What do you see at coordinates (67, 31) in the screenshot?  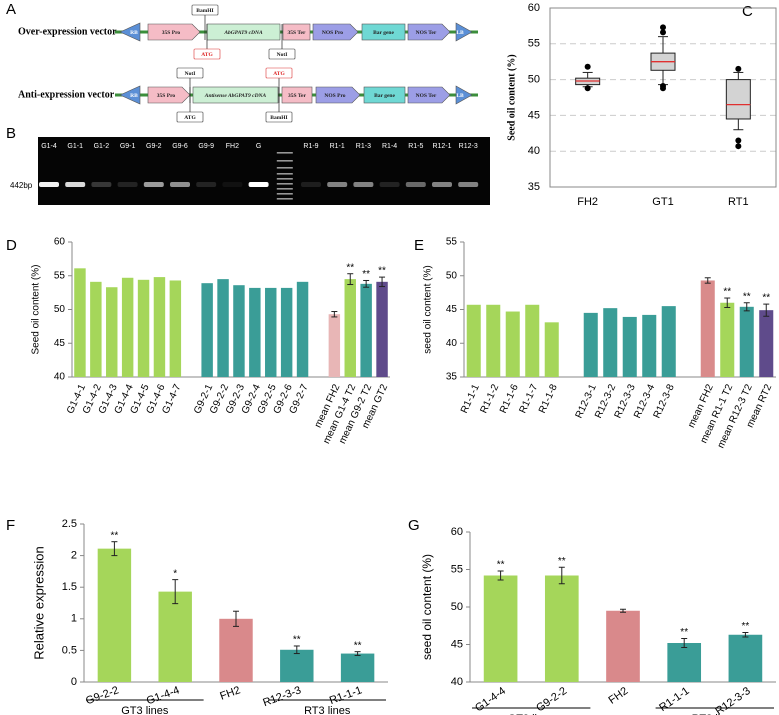 I see `vector-title: Over-expression vector` at bounding box center [67, 31].